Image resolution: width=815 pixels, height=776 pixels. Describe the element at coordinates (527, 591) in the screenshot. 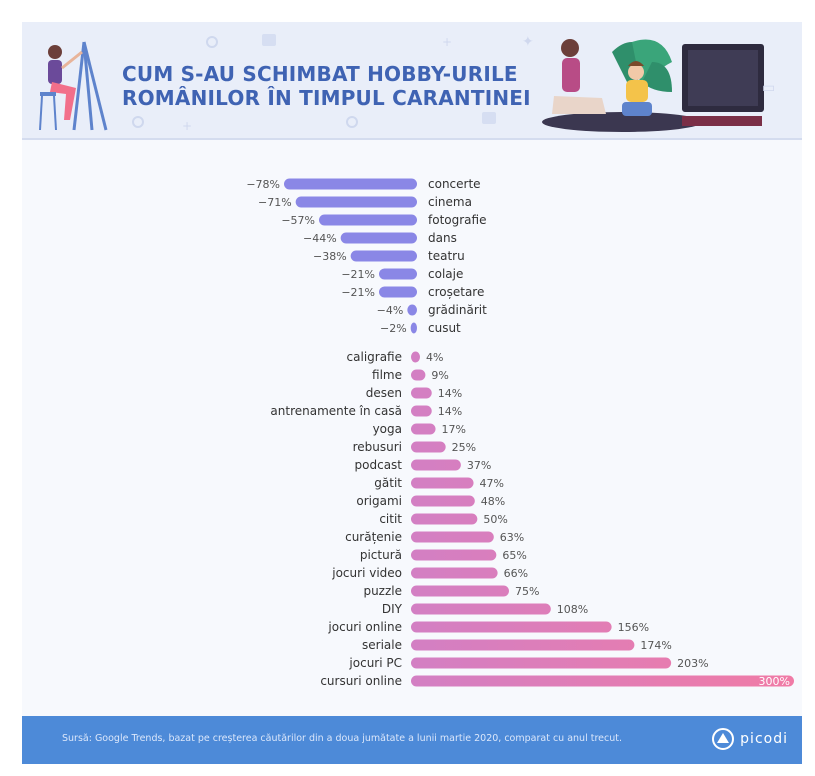

I see `value-label: 75%` at that location.